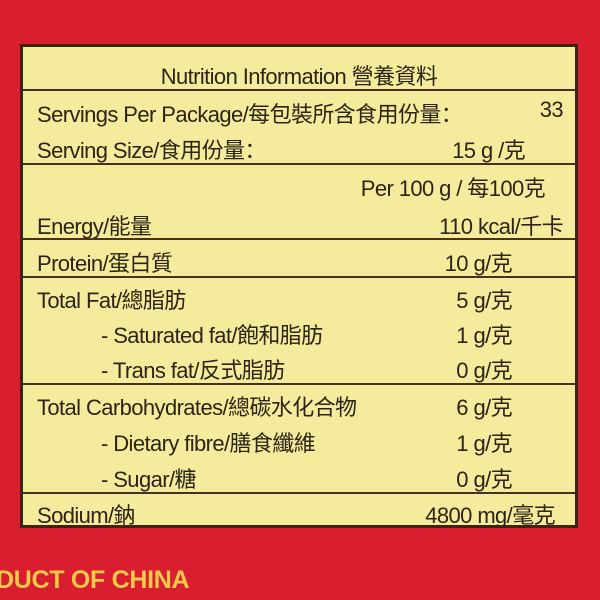  I want to click on row-label: - Trans fat/反式脂肪, so click(193, 370).